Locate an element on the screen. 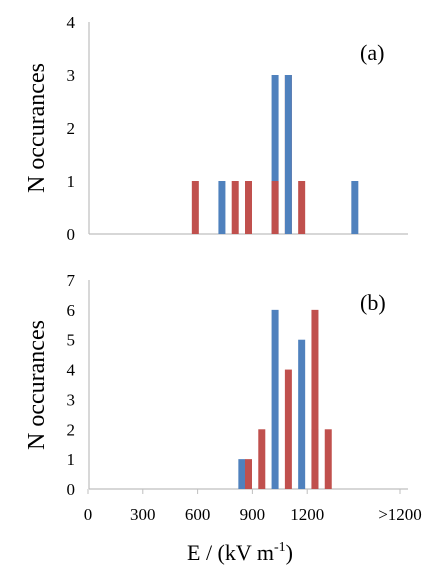  x-axis-label-main: E / (kV m is located at coordinates (230, 552).